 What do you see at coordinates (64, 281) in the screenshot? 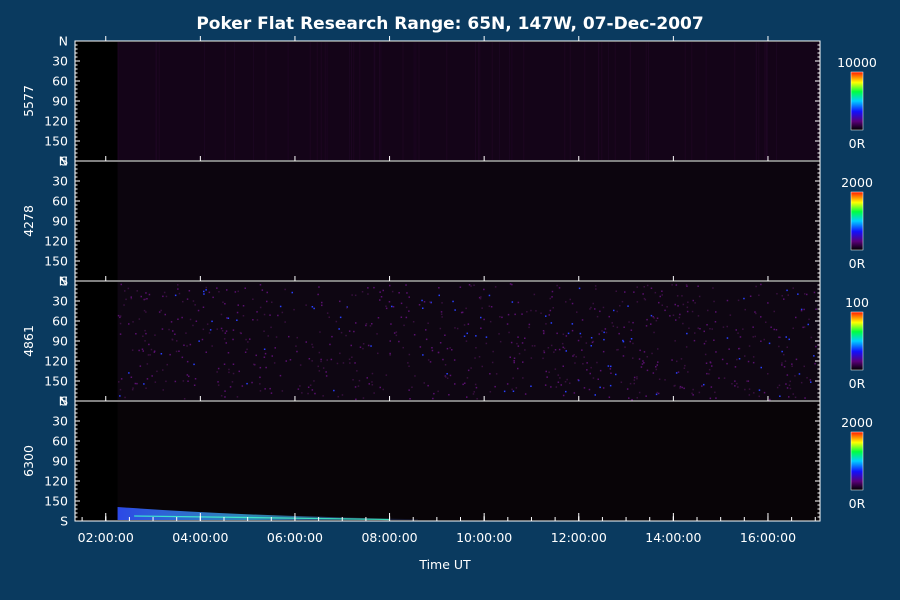
I see `y-tick-label: S` at bounding box center [64, 281].